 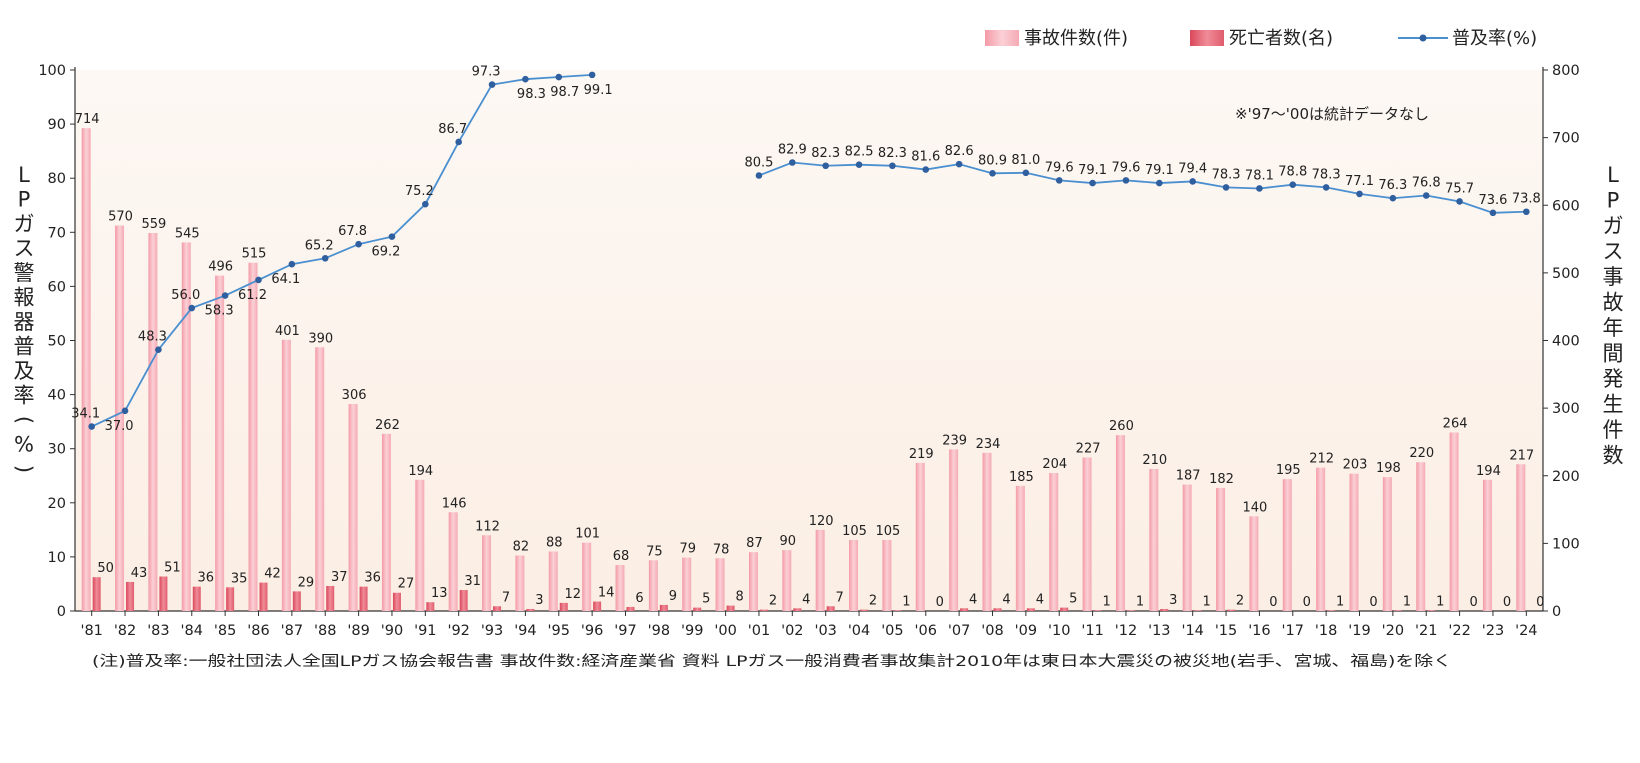 What do you see at coordinates (452, 129) in the screenshot?
I see `rate-value-label: 86.7` at bounding box center [452, 129].